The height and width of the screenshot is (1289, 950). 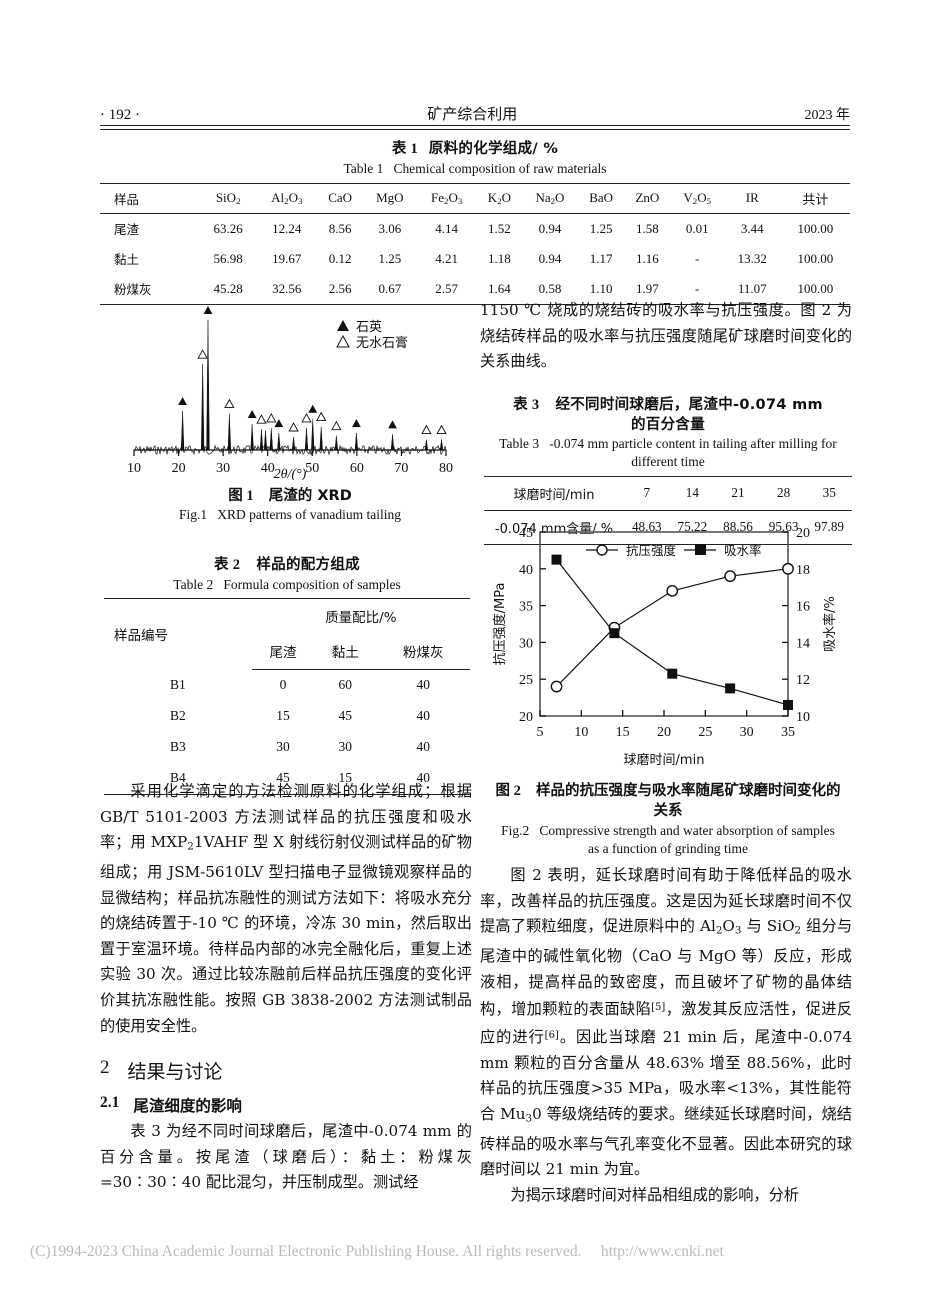 I want to click on cell-value: 100.00, so click(x=815, y=258).